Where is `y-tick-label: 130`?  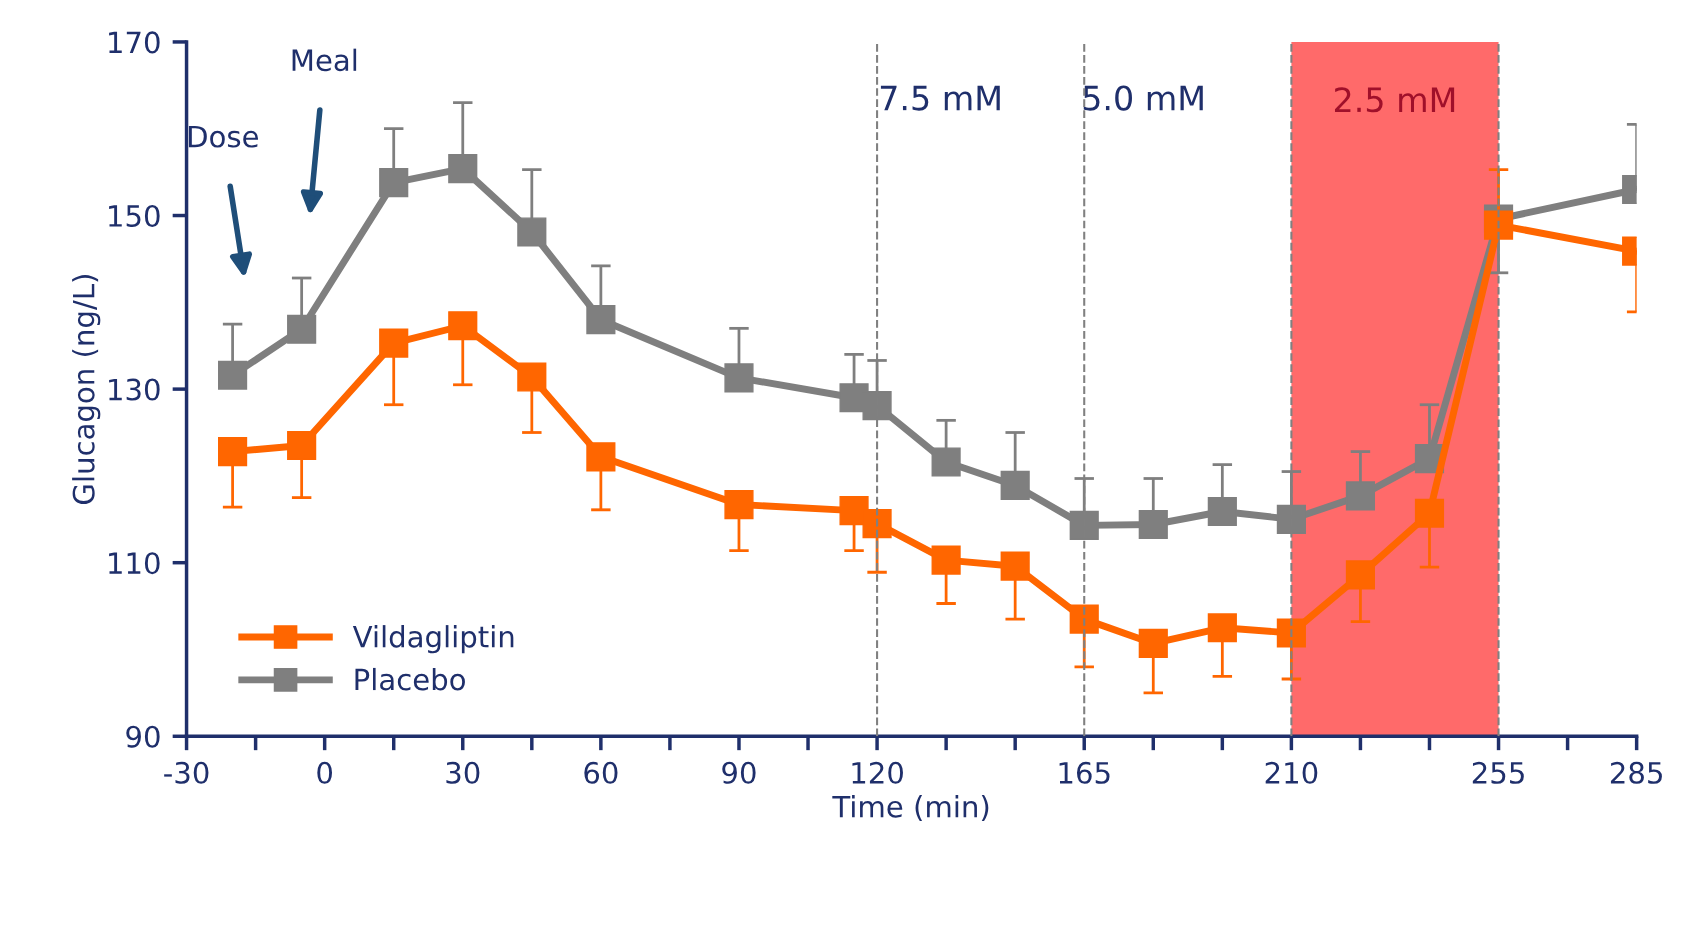 y-tick-label: 130 is located at coordinates (134, 389).